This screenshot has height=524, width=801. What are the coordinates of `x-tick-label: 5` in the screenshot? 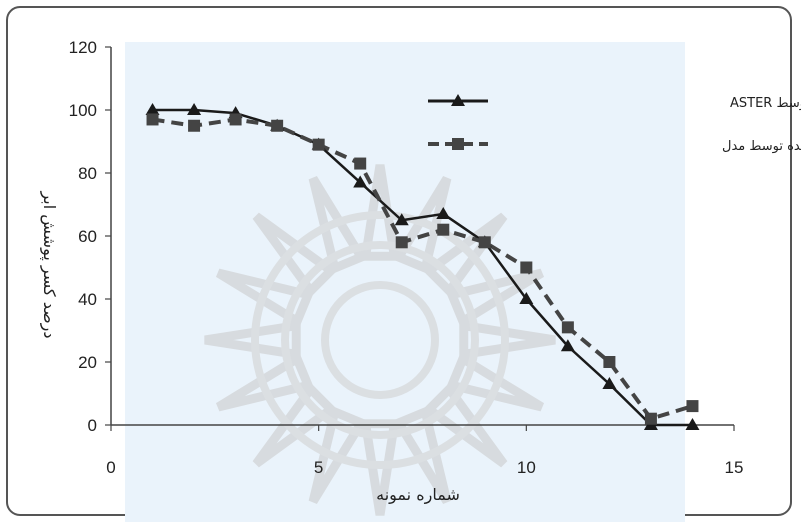 It's located at (318, 467).